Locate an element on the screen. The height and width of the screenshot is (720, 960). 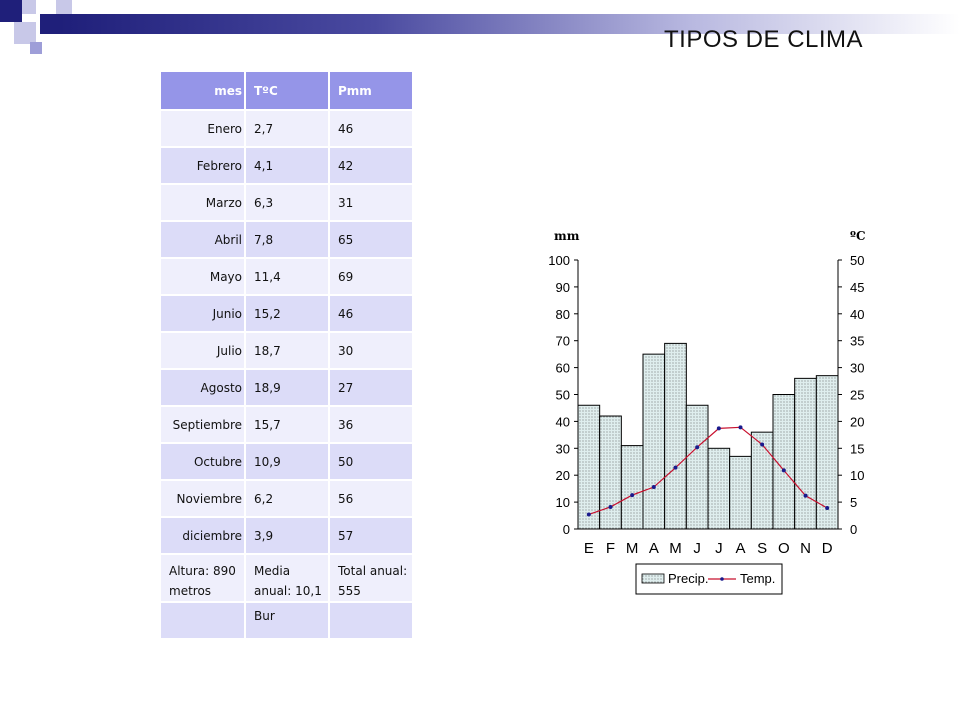
y-right-tick-label: 30 is located at coordinates (857, 368).